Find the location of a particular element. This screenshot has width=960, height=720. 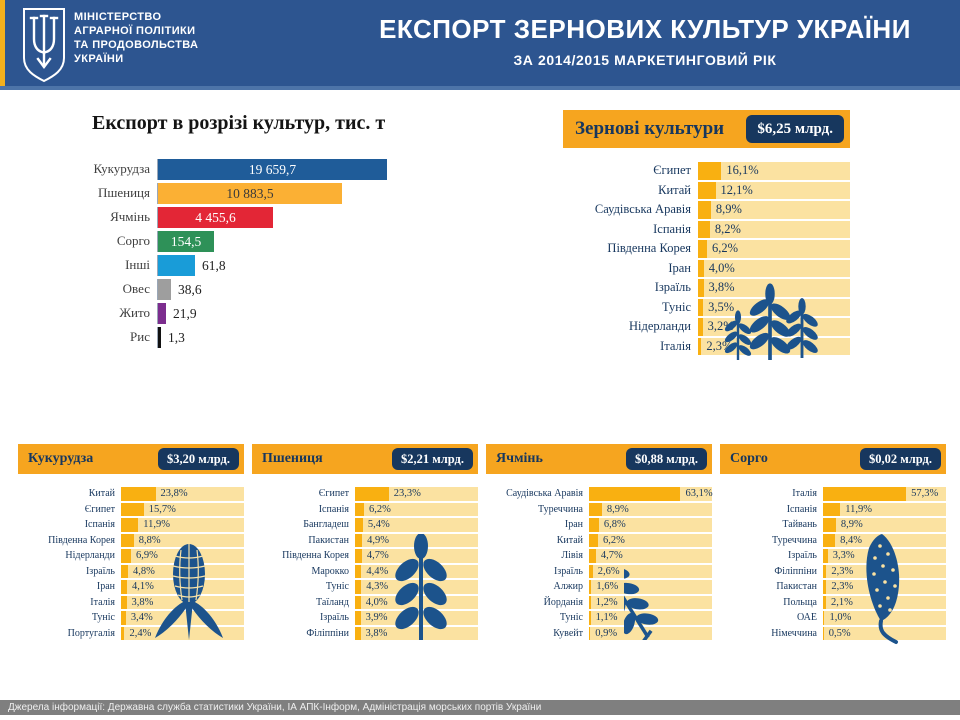

country-row: Єгипет 16,1% is located at coordinates (706, 171).